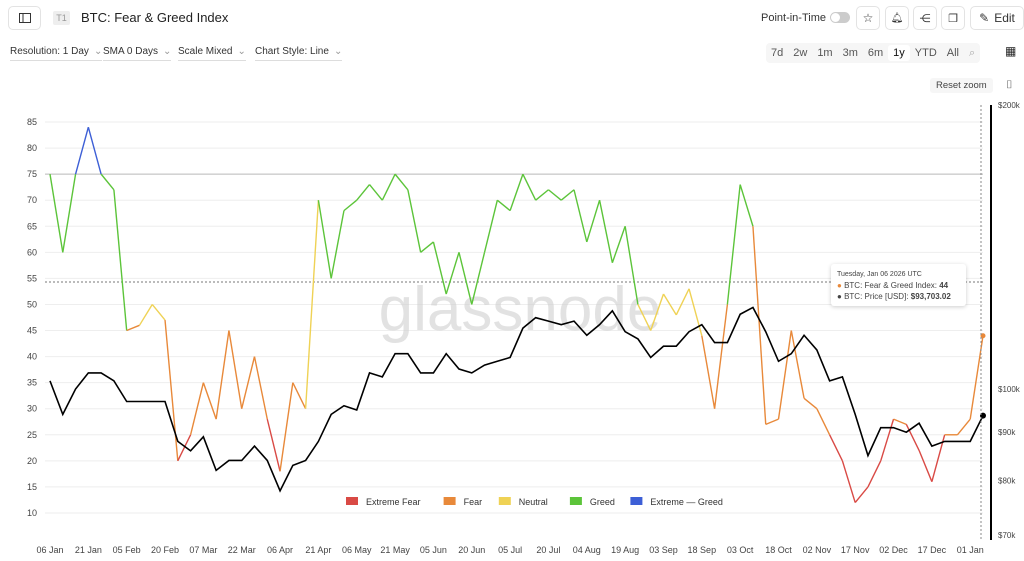 The width and height of the screenshot is (1024, 561). I want to click on sma-dropdown: SMA 0 Days ⌄, so click(137, 53).